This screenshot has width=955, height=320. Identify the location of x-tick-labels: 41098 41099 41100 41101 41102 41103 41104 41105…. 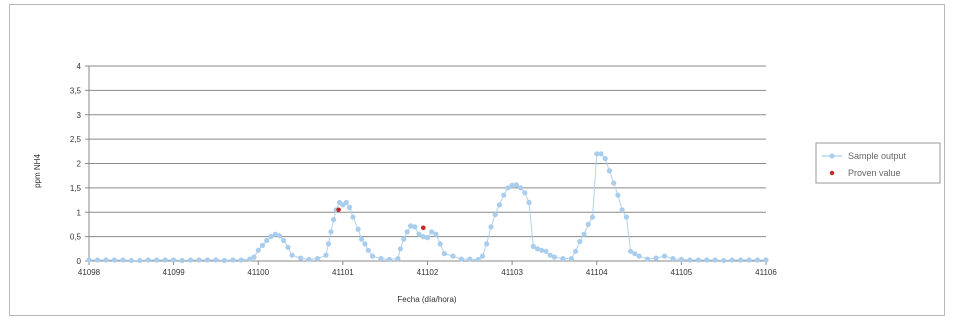
(428, 272).